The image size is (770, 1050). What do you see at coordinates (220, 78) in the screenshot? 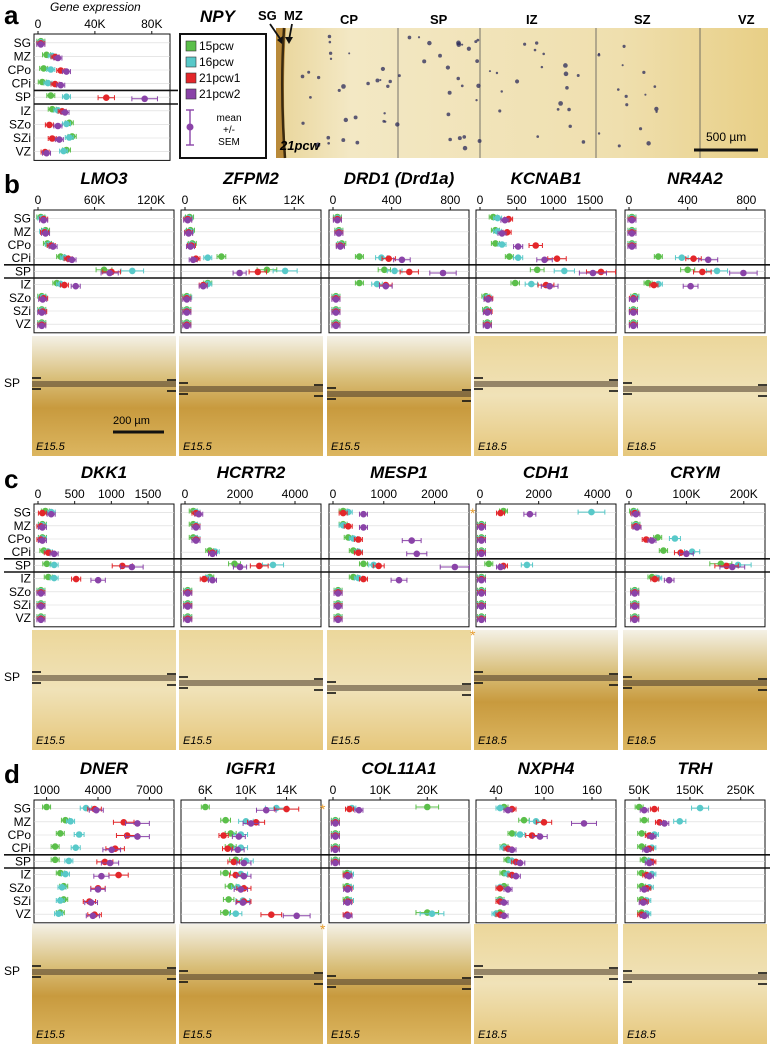
I see `legend-label-21pcw1: 21pcw1` at bounding box center [220, 78].